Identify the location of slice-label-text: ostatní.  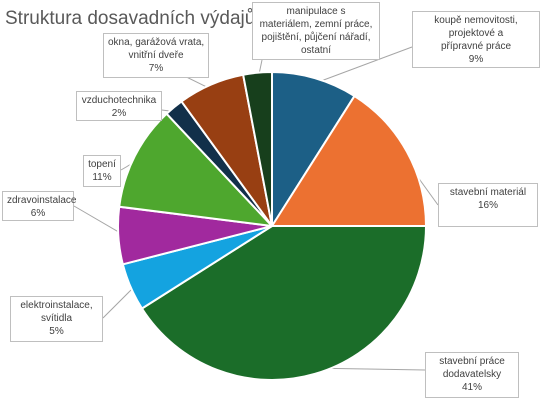
(316, 50).